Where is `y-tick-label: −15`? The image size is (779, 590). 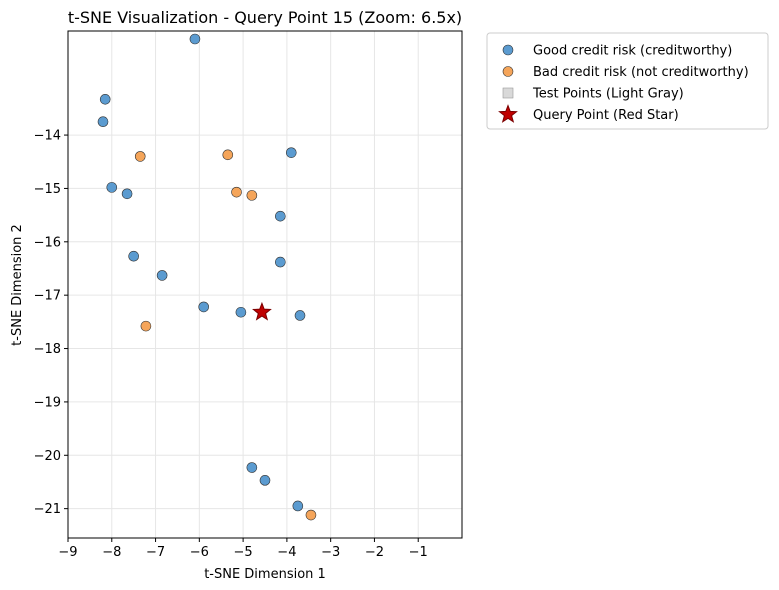
y-tick-label: −15 is located at coordinates (47, 189).